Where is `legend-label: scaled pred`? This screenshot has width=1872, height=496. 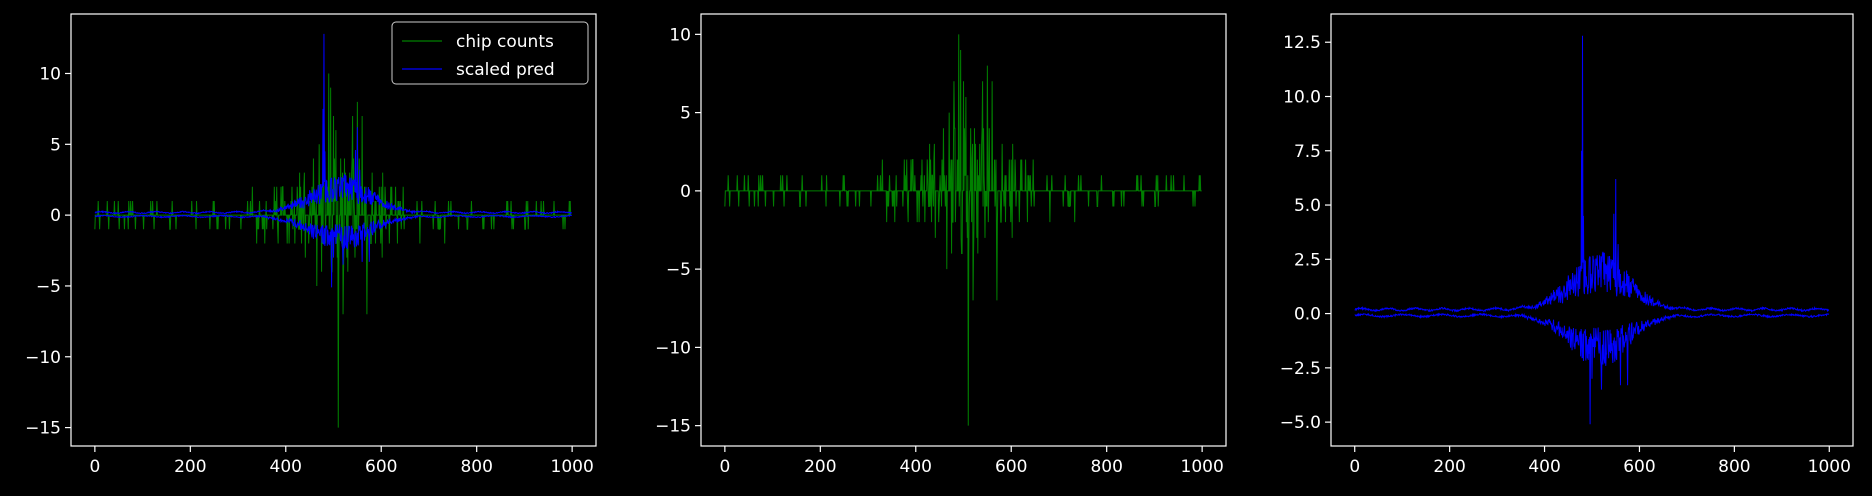
legend-label: scaled pred is located at coordinates (505, 70).